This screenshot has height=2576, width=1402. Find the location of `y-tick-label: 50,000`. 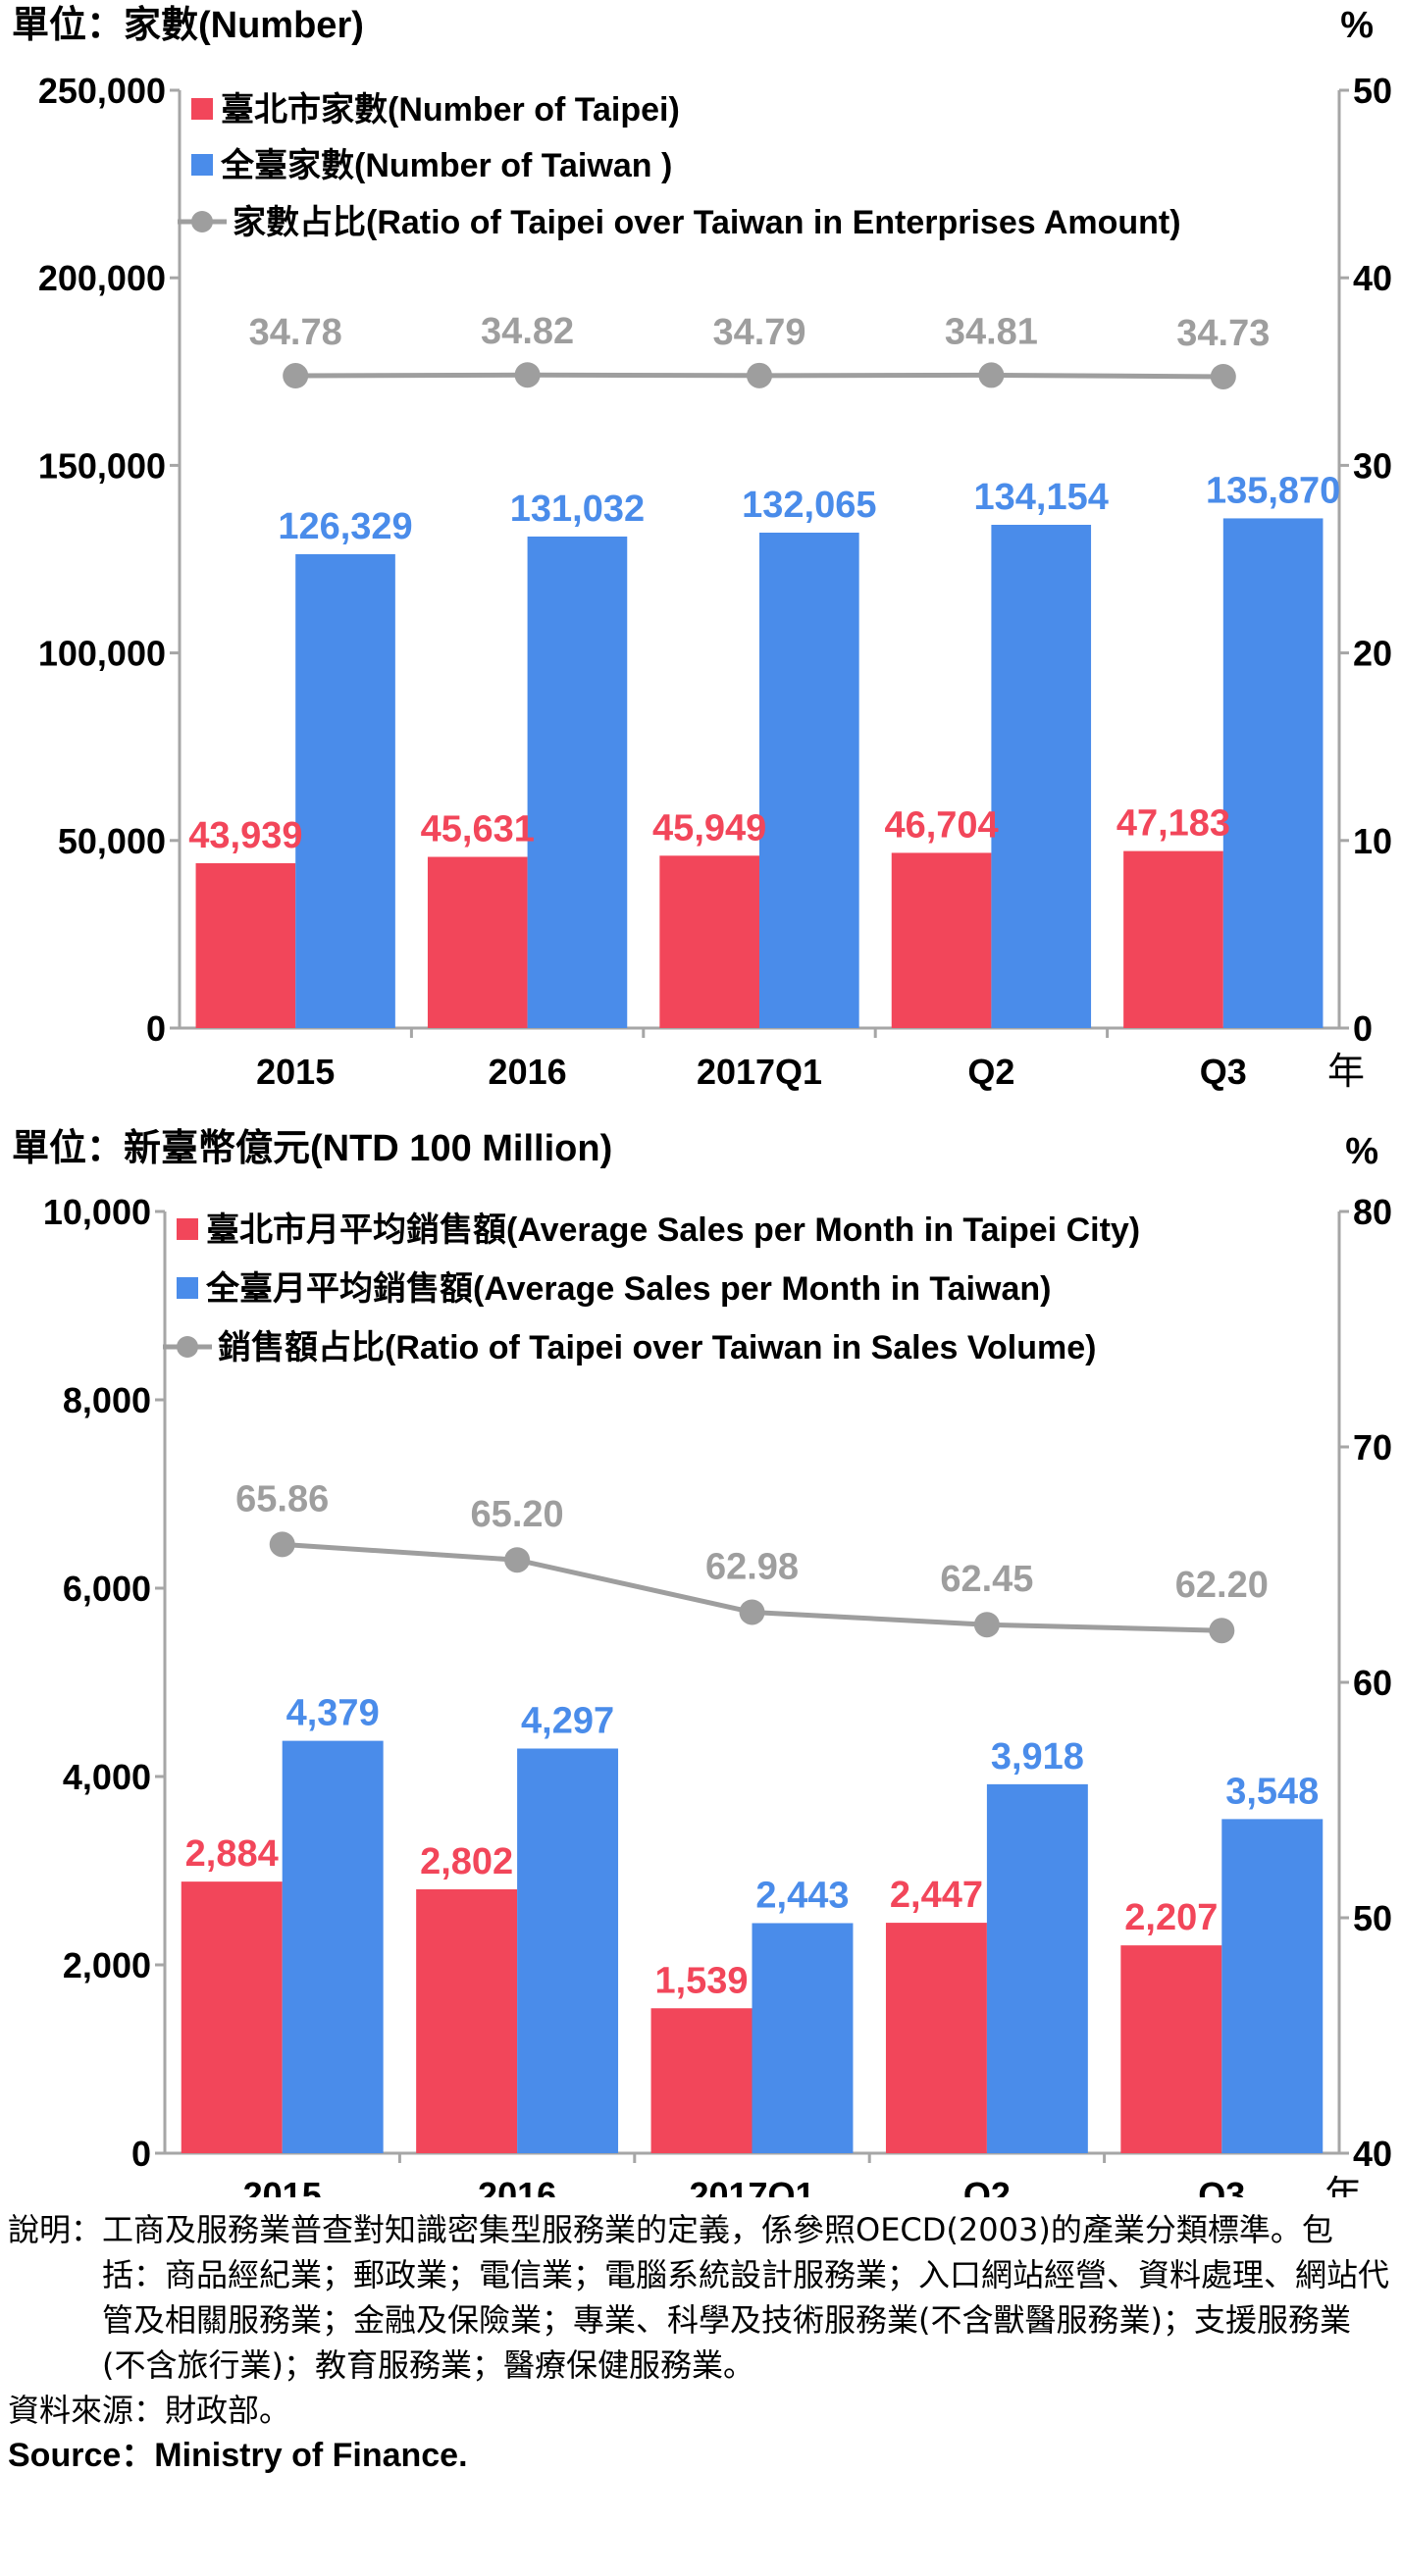

y-tick-label: 50,000 is located at coordinates (112, 841).